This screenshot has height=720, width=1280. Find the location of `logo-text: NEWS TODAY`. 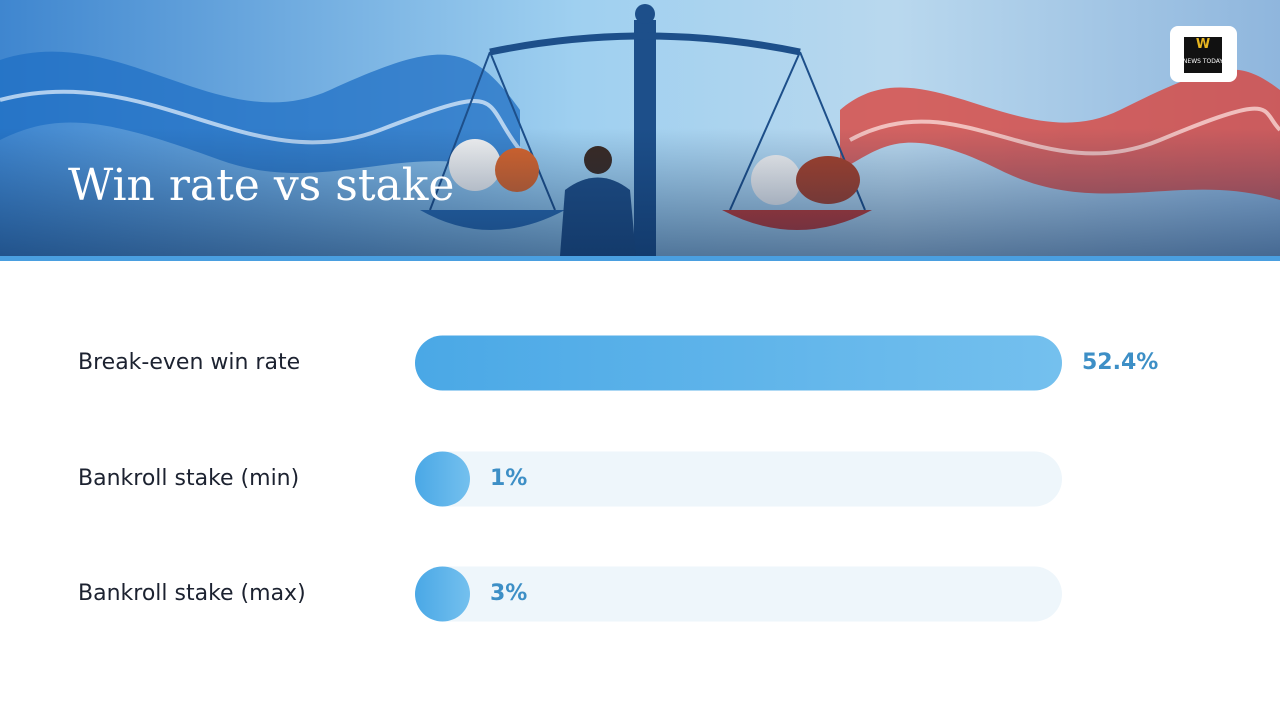

logo-text: NEWS TODAY is located at coordinates (1203, 61).